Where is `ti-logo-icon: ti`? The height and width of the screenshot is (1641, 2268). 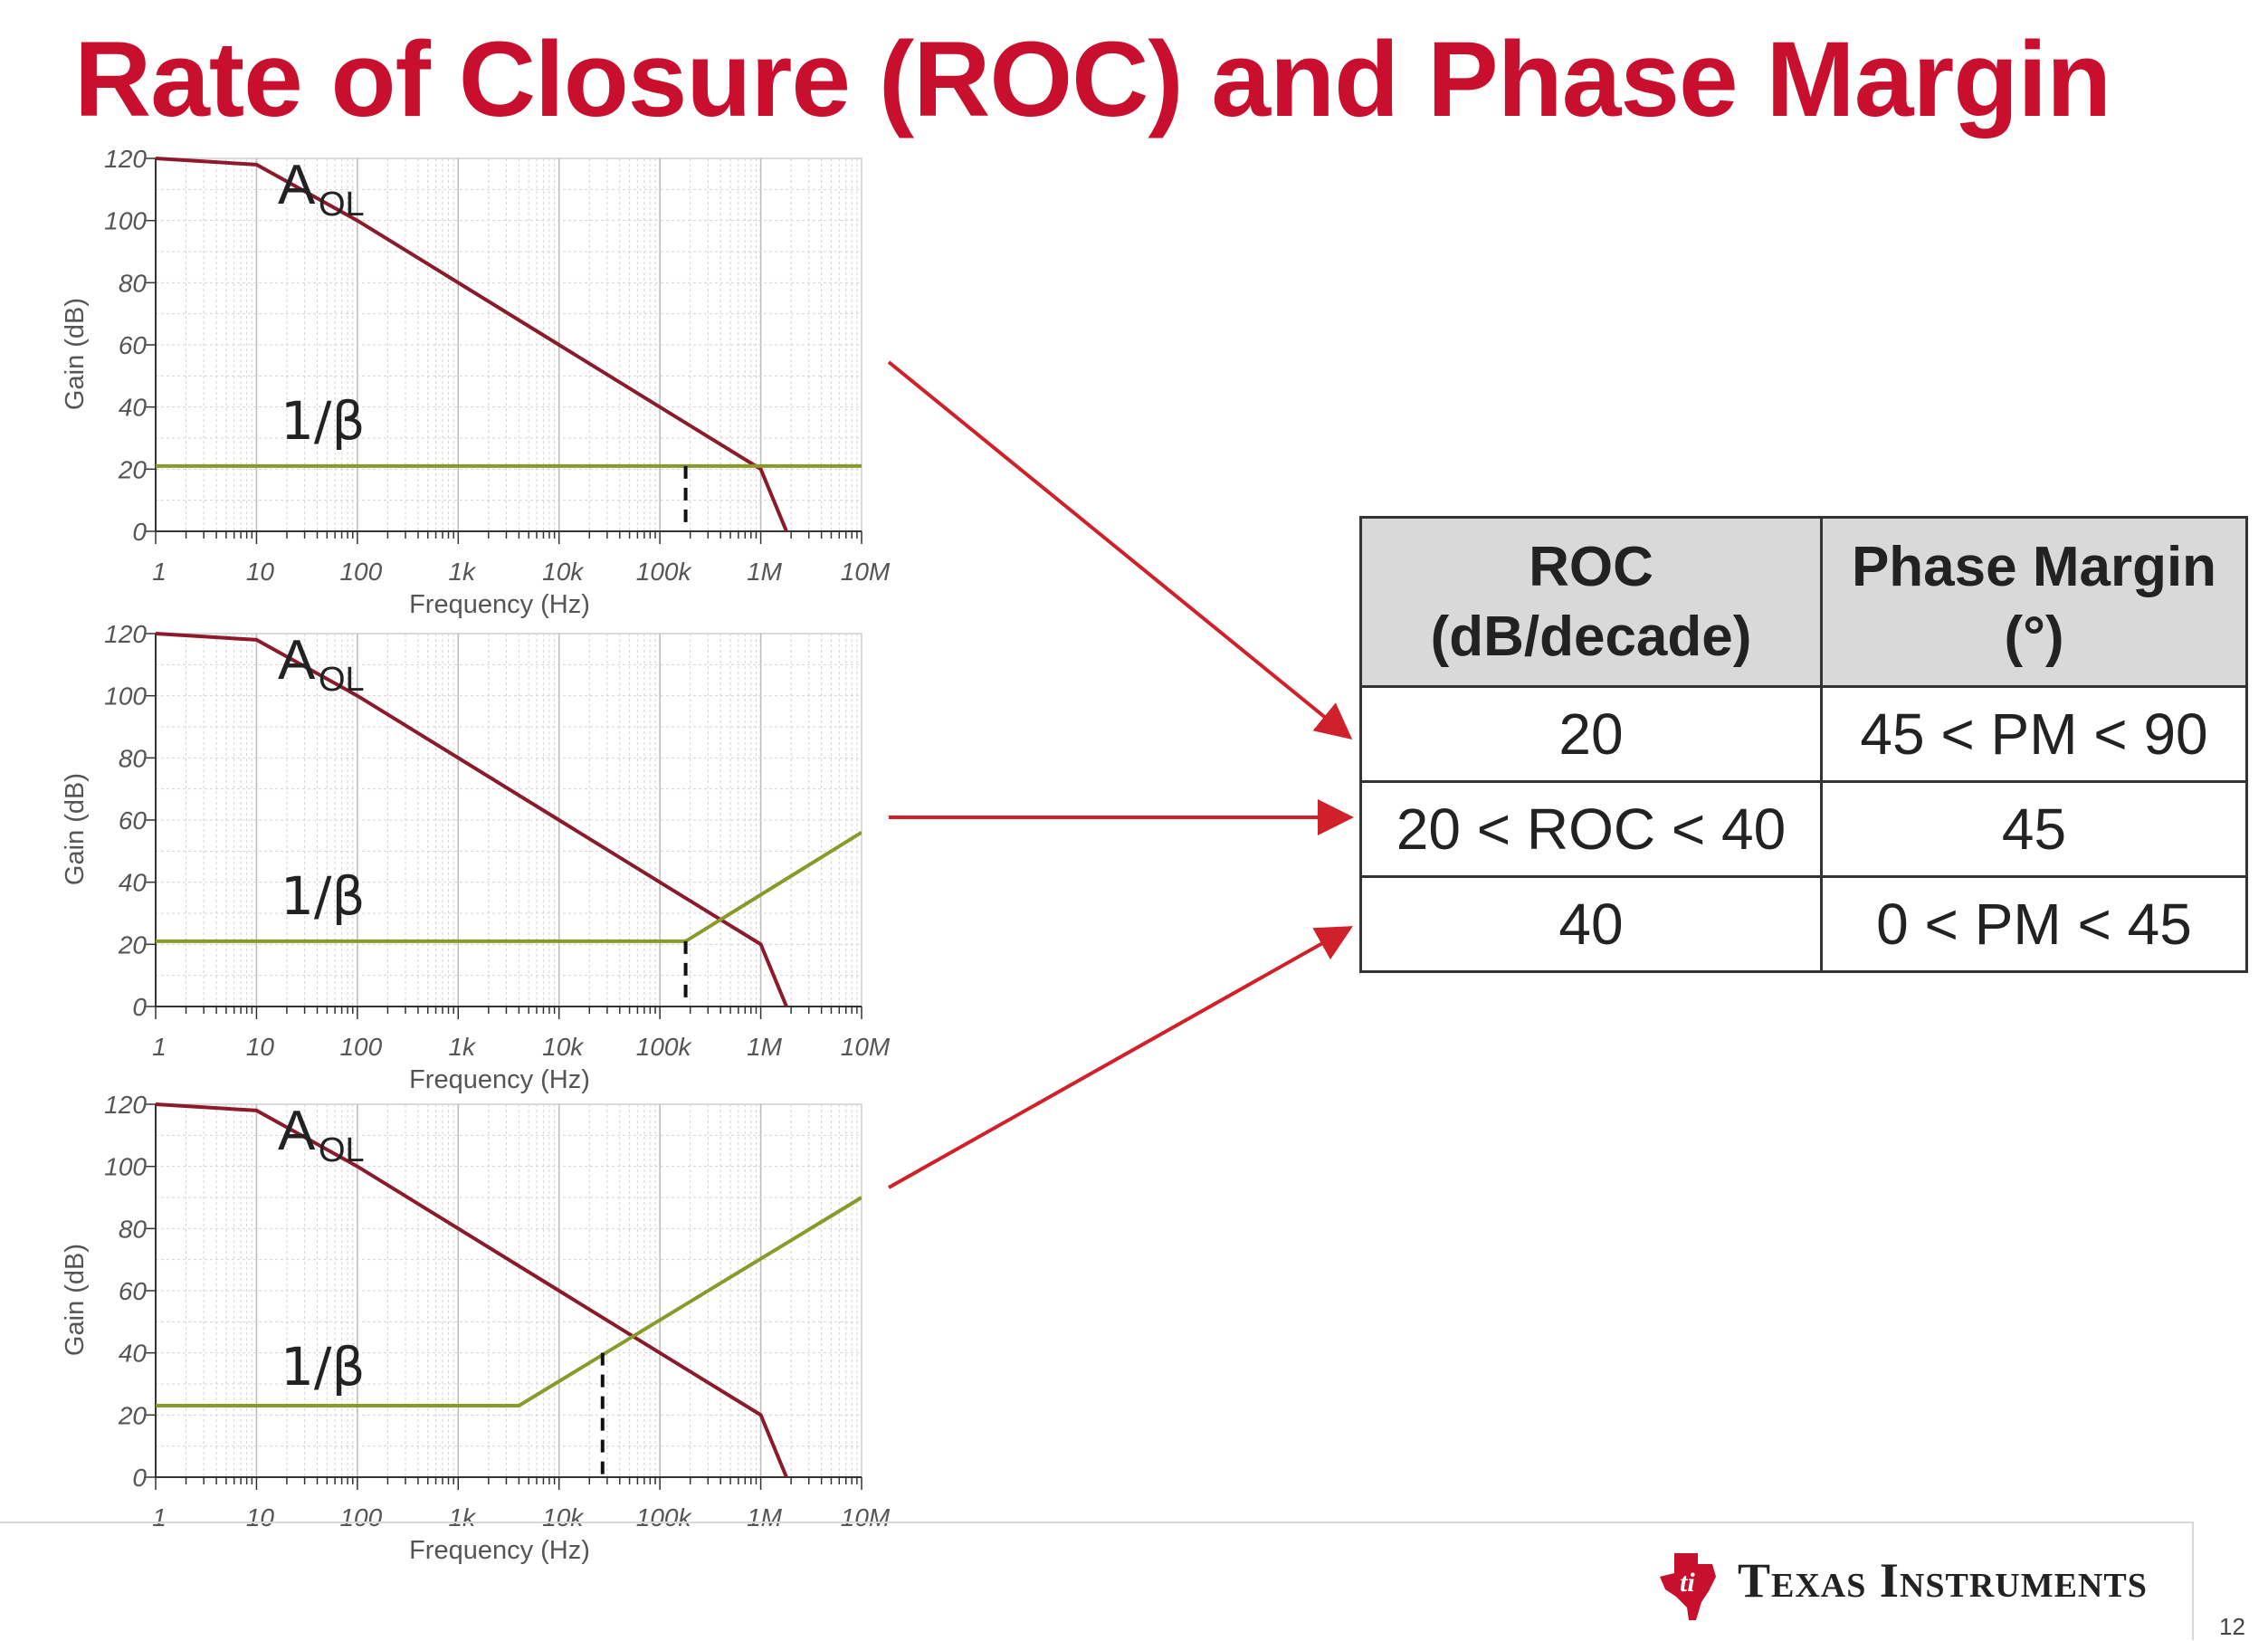
ti-logo-icon: ti is located at coordinates (1688, 1586).